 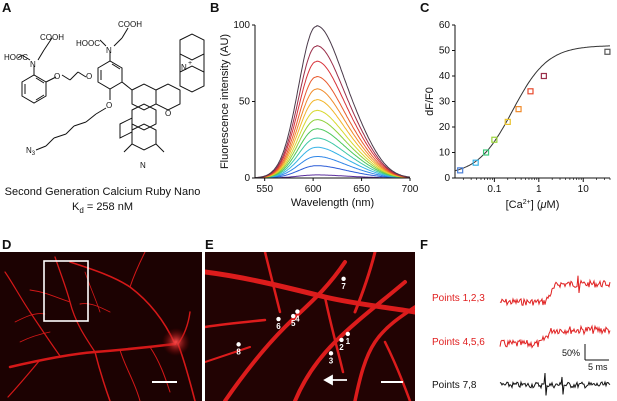 I want to click on calcium-titration-chart: 0.1 1 10 0 10 20 30 40 50 60 dF/F0 [Ca2+] (μM), so click(x=517, y=115).